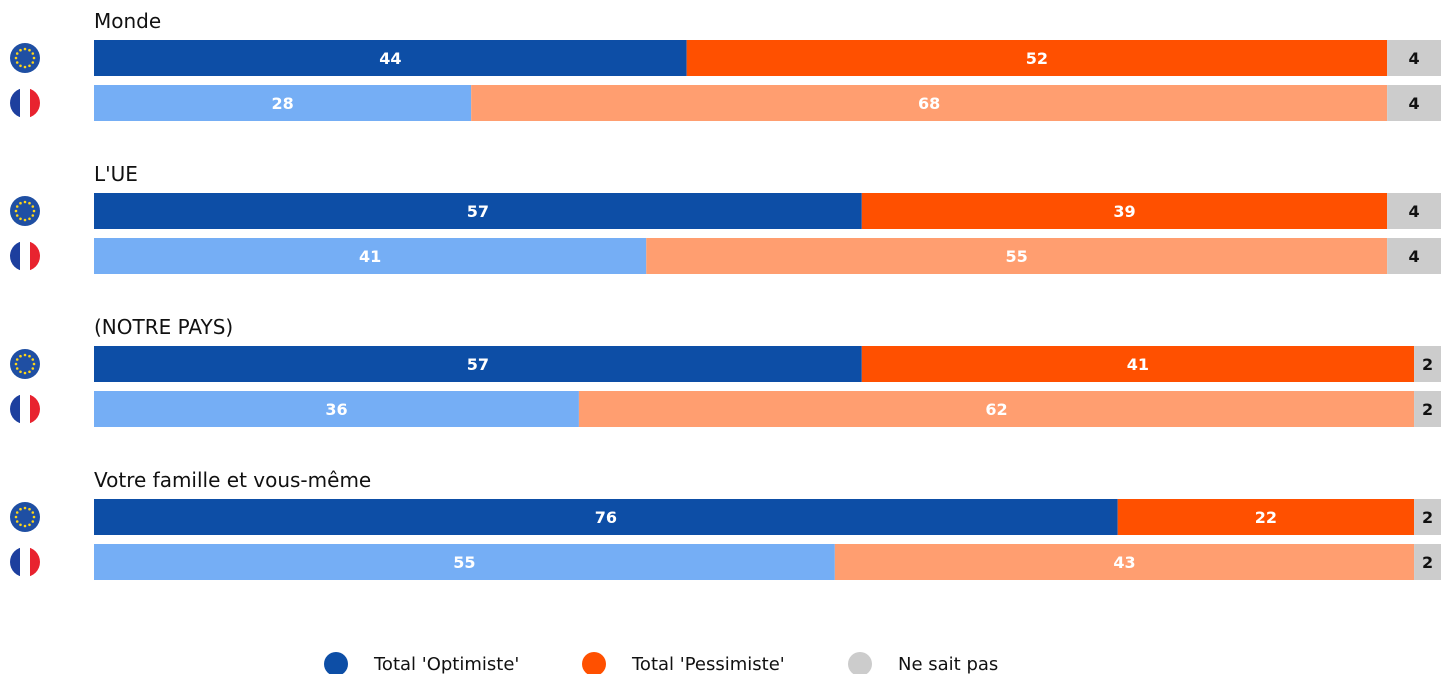 The height and width of the screenshot is (674, 1441). I want to click on legend-item-optimiste: Total 'Optimiste', so click(421, 663).